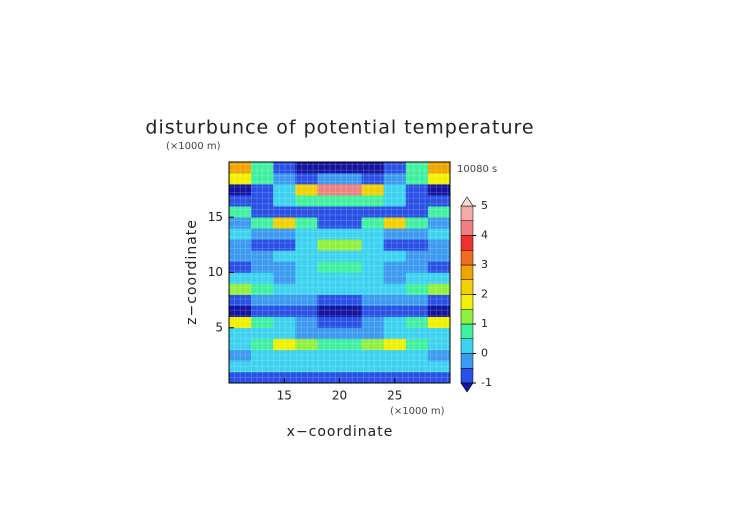 Image resolution: width=752 pixels, height=532 pixels. What do you see at coordinates (467, 387) in the screenshot?
I see `colorbar-under` at bounding box center [467, 387].